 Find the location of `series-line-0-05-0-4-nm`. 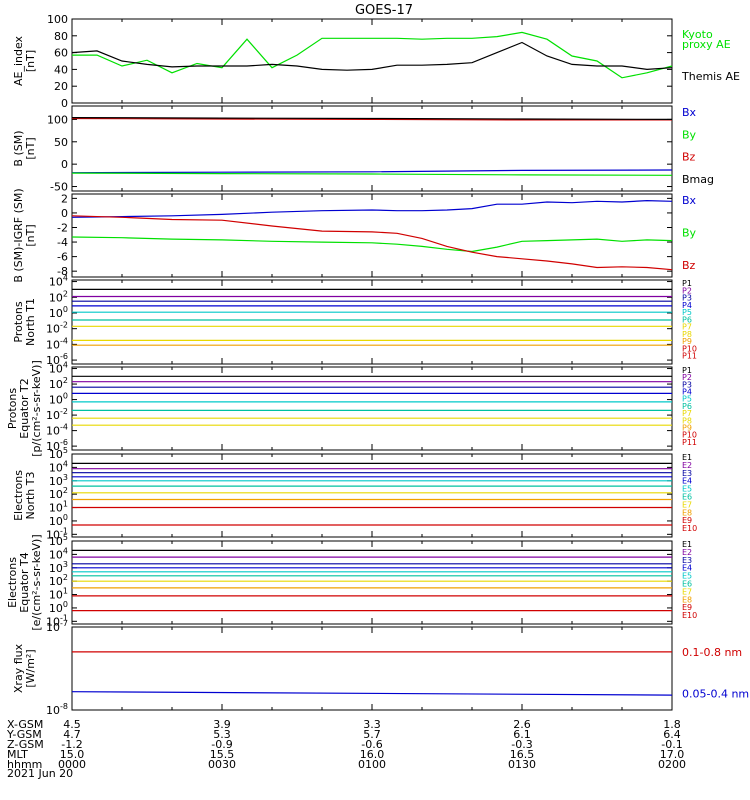

series-line-0-05-0-4-nm is located at coordinates (372, 693).